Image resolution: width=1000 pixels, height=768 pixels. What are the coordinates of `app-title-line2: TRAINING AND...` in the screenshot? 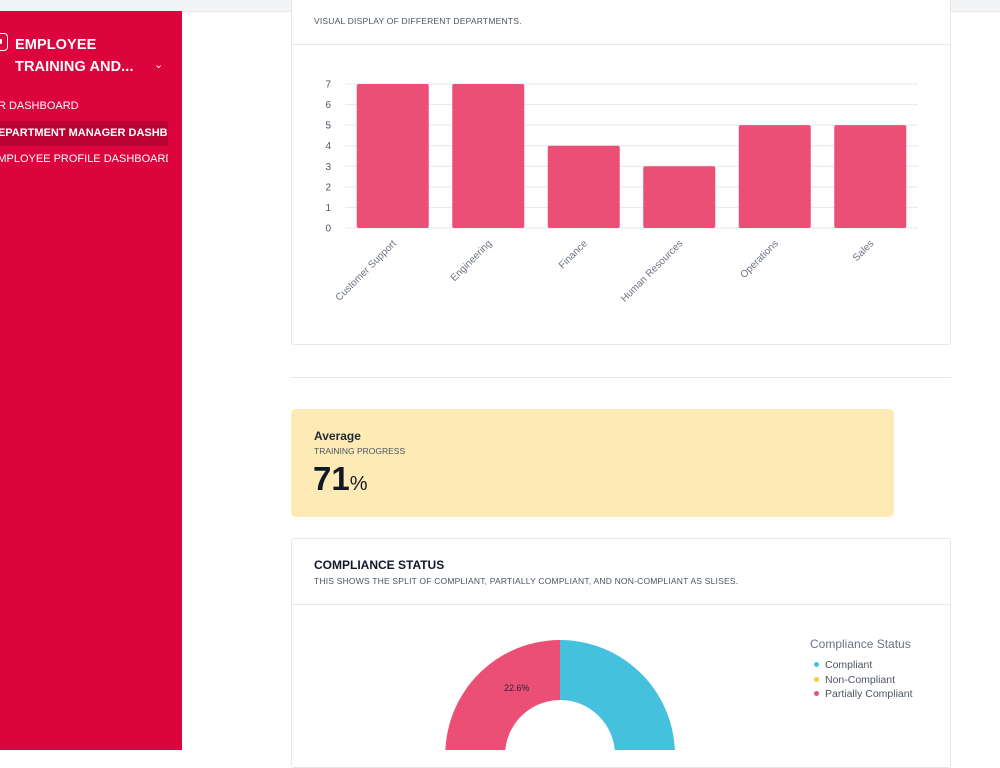 It's located at (74, 67).